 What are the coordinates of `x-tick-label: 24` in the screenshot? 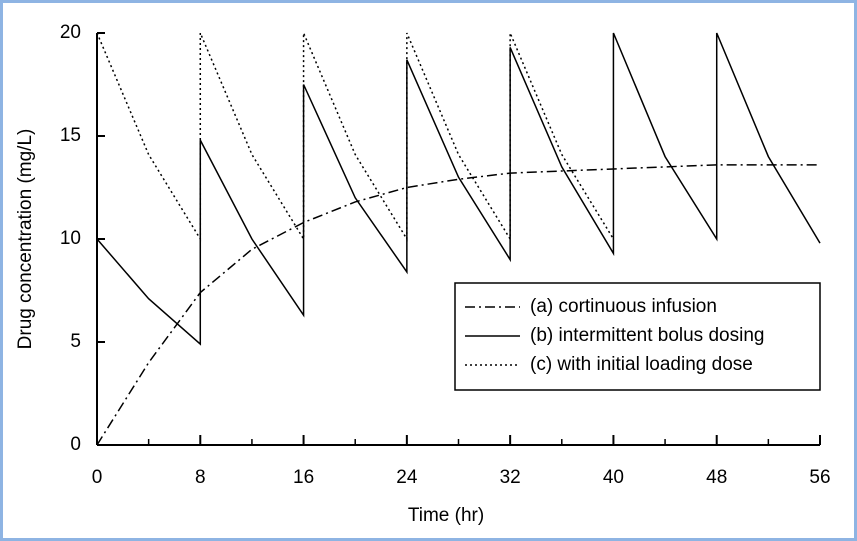 It's located at (407, 477).